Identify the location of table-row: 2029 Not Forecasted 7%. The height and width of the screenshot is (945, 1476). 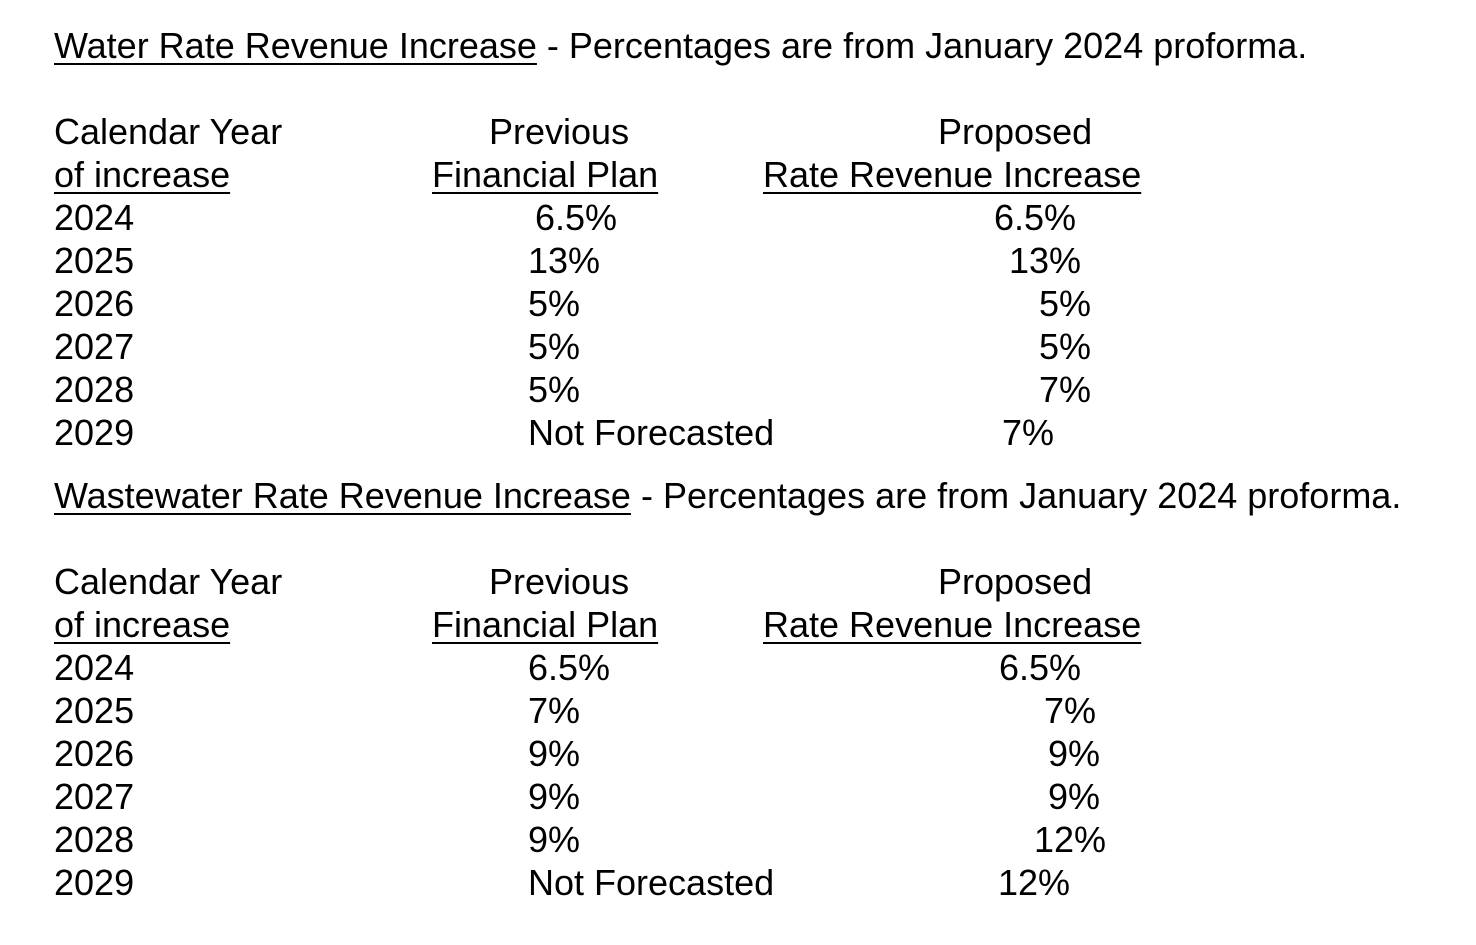
(759, 432).